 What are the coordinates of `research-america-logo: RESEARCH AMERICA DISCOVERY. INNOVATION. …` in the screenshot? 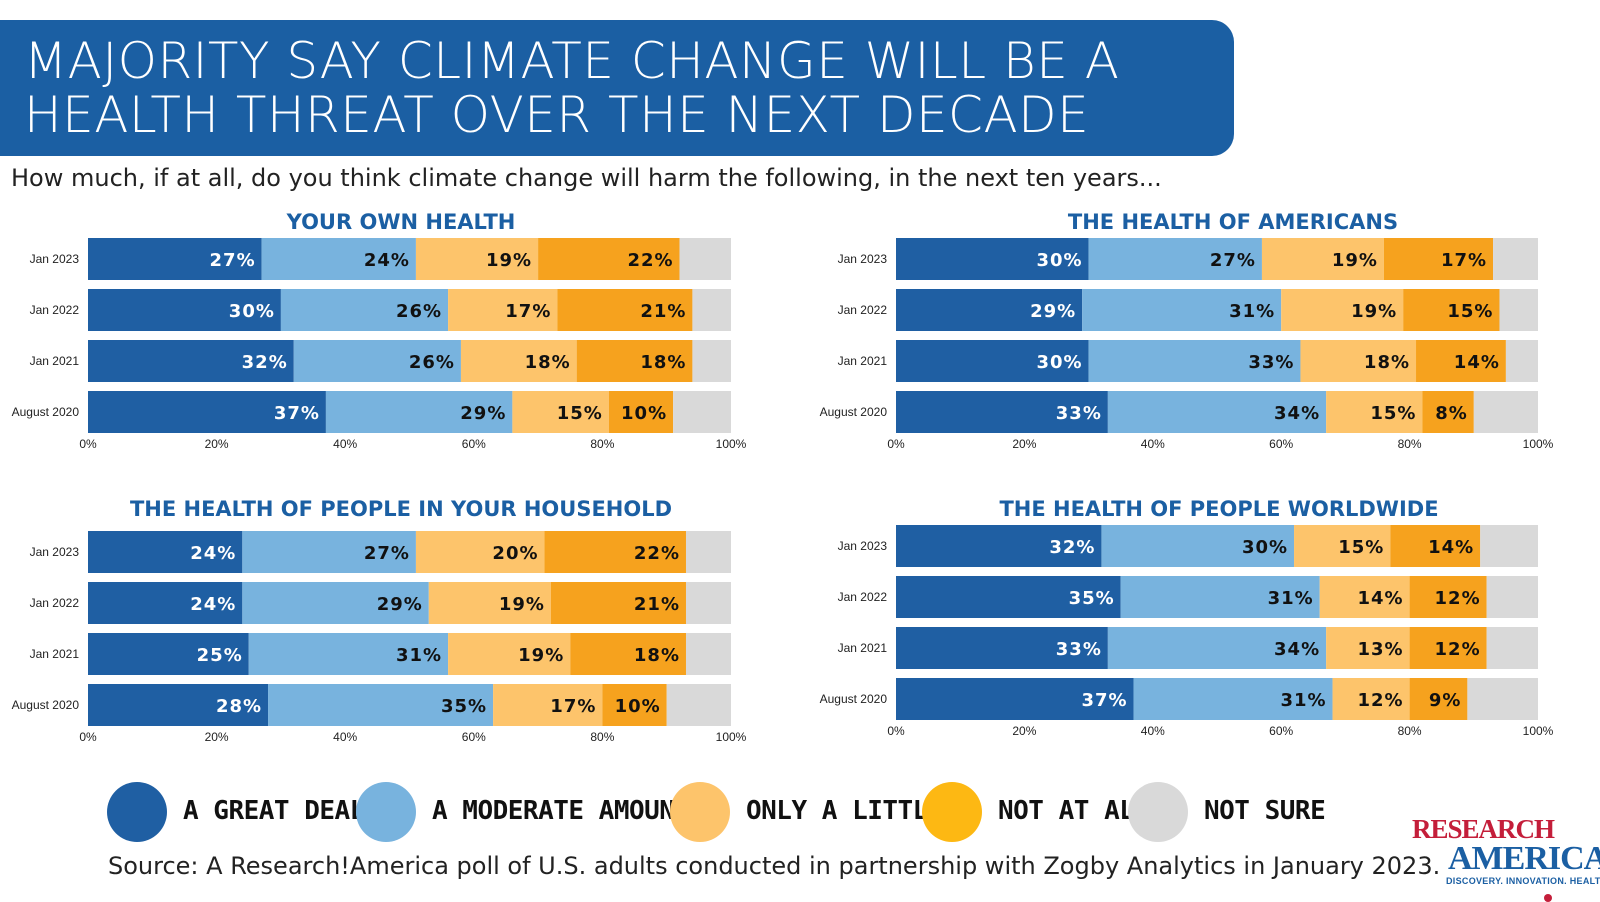 It's located at (1506, 858).